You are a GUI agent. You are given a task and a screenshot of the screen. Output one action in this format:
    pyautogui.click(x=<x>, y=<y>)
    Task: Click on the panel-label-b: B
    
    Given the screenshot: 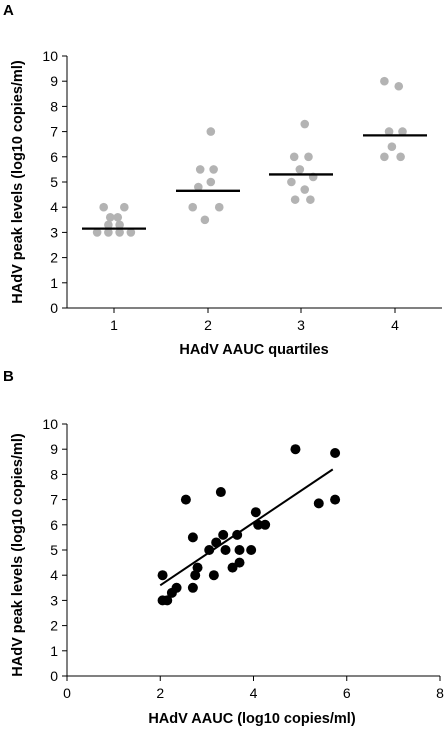 What is the action you would take?
    pyautogui.click(x=8, y=376)
    